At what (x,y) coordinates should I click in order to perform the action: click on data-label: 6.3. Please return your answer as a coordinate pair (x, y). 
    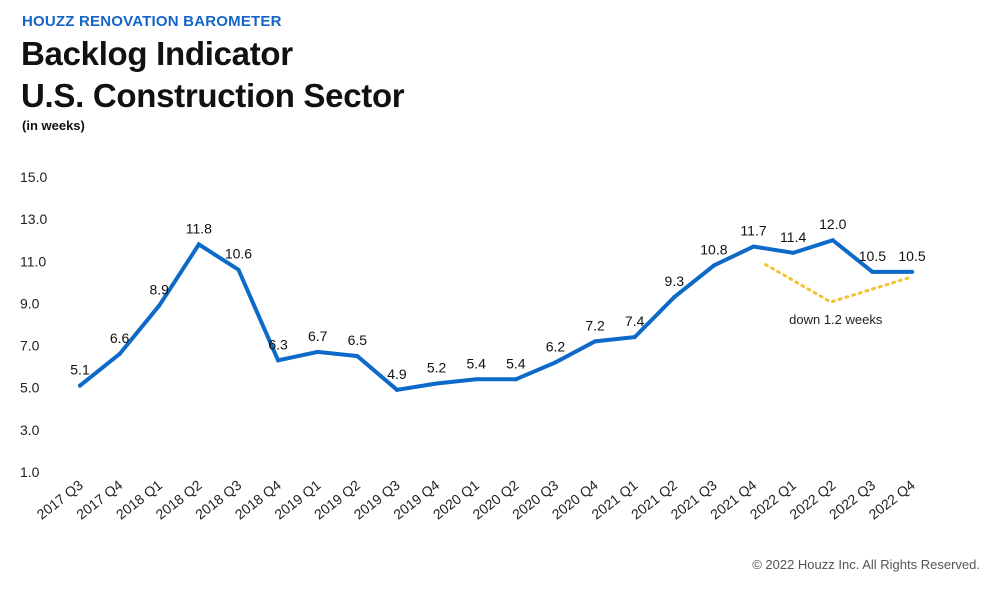
    Looking at the image, I should click on (278, 344).